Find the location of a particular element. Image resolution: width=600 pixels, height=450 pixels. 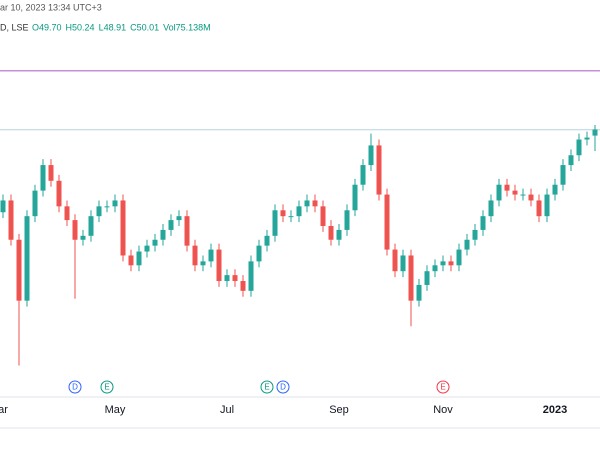

x-tick-label: ar is located at coordinates (4, 410).